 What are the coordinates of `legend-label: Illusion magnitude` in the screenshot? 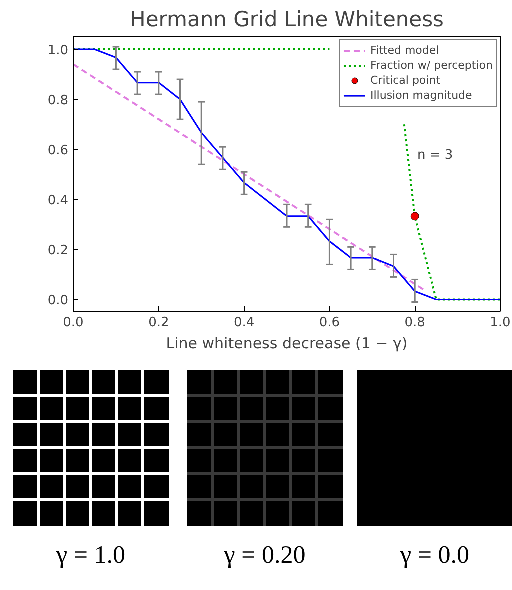 It's located at (421, 95).